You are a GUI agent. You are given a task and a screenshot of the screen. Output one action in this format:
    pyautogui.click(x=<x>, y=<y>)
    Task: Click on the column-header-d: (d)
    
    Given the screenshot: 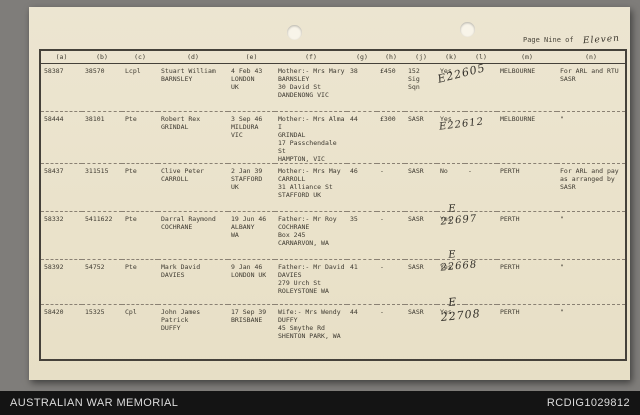 What is the action you would take?
    pyautogui.click(x=193, y=57)
    